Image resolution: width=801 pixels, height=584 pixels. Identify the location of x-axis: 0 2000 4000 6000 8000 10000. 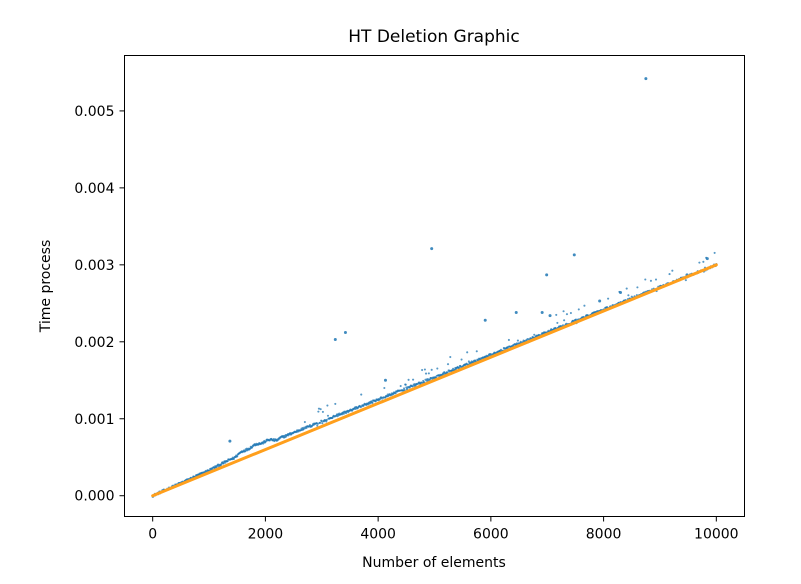
(443, 529).